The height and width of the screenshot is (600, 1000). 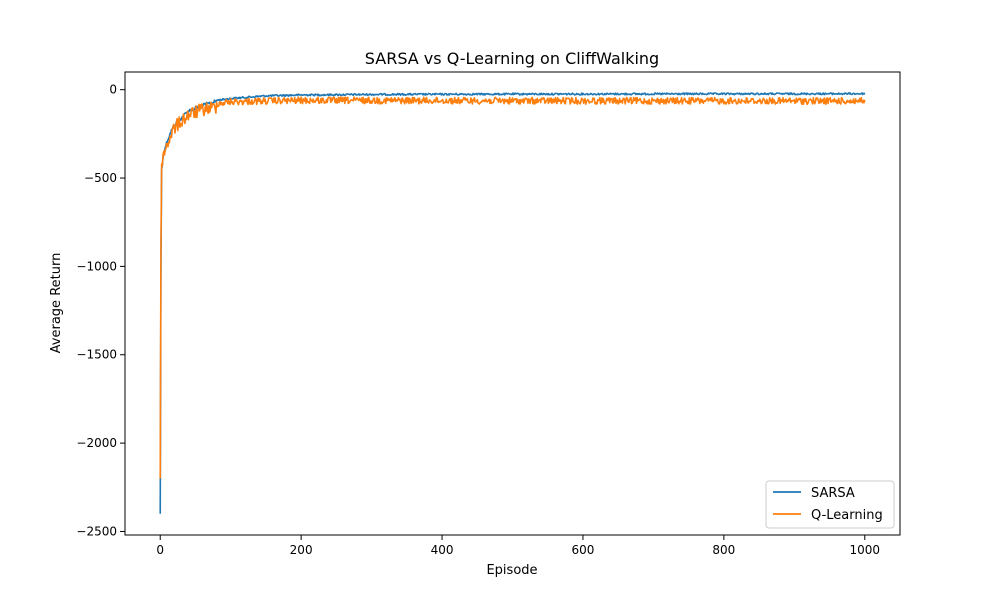 What do you see at coordinates (830, 504) in the screenshot?
I see `legend: SARSA Q-Learning` at bounding box center [830, 504].